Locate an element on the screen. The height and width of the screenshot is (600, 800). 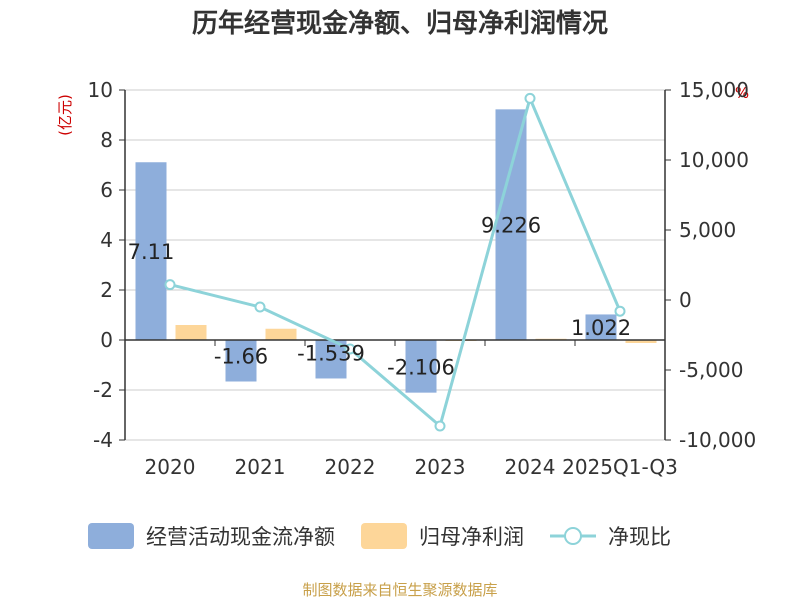
bar-value-label: -2.106 is located at coordinates (421, 368).